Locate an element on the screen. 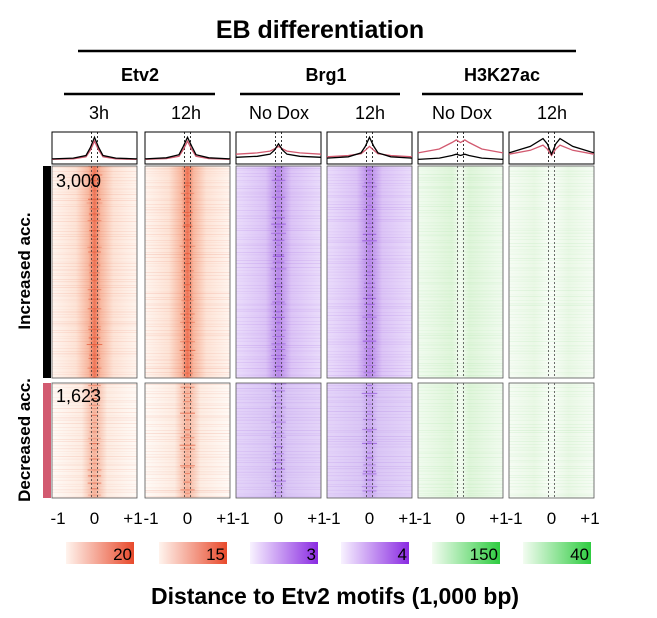  colorbar-max-label: 3 is located at coordinates (311, 554).